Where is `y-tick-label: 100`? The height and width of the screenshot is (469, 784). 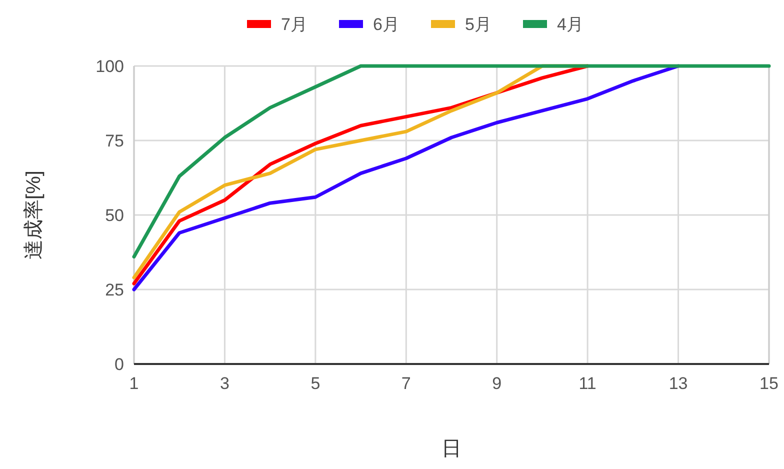 y-tick-label: 100 is located at coordinates (110, 66).